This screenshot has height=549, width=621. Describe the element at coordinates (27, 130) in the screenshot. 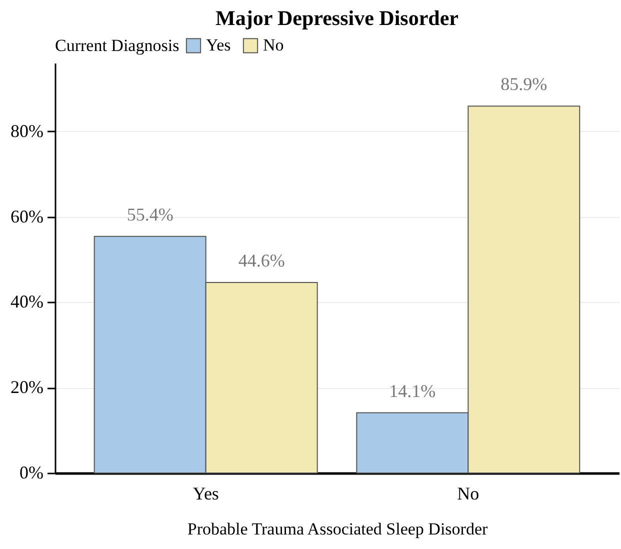

I see `y-tick-label: 80%` at that location.